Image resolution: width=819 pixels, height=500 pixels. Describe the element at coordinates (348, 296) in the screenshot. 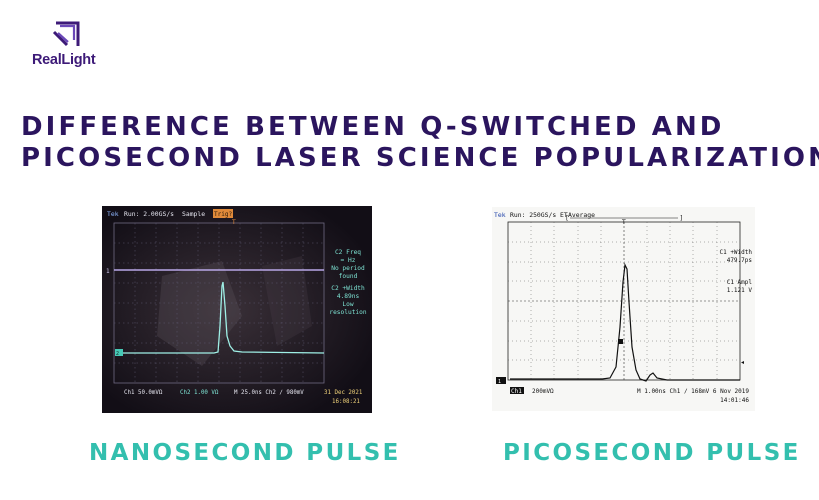

I see `left-meas-2-line-2: 4.89ns` at that location.